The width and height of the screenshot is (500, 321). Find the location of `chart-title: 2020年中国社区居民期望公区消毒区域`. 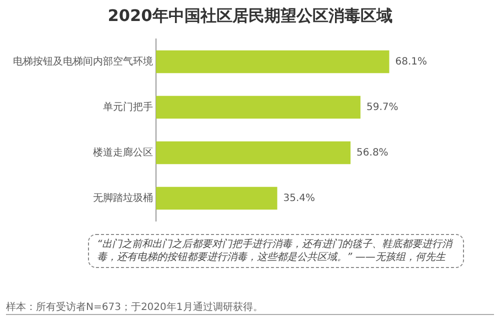

chart-title: 2020年中国社区居民期望公区消毒区域 is located at coordinates (250, 16).